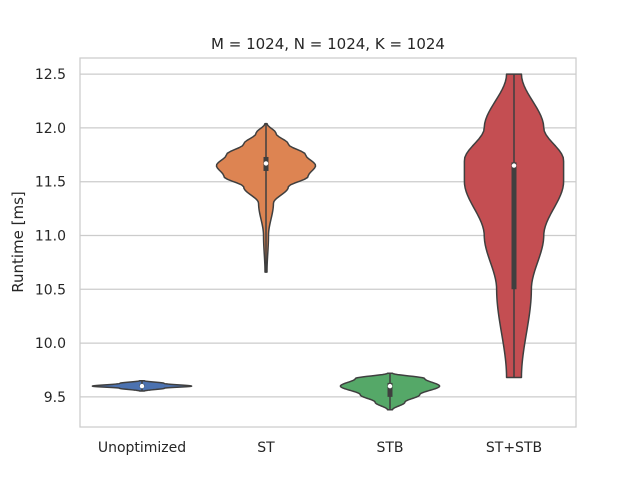 The height and width of the screenshot is (480, 640). I want to click on y-tick-label: 11.5, so click(50, 183).